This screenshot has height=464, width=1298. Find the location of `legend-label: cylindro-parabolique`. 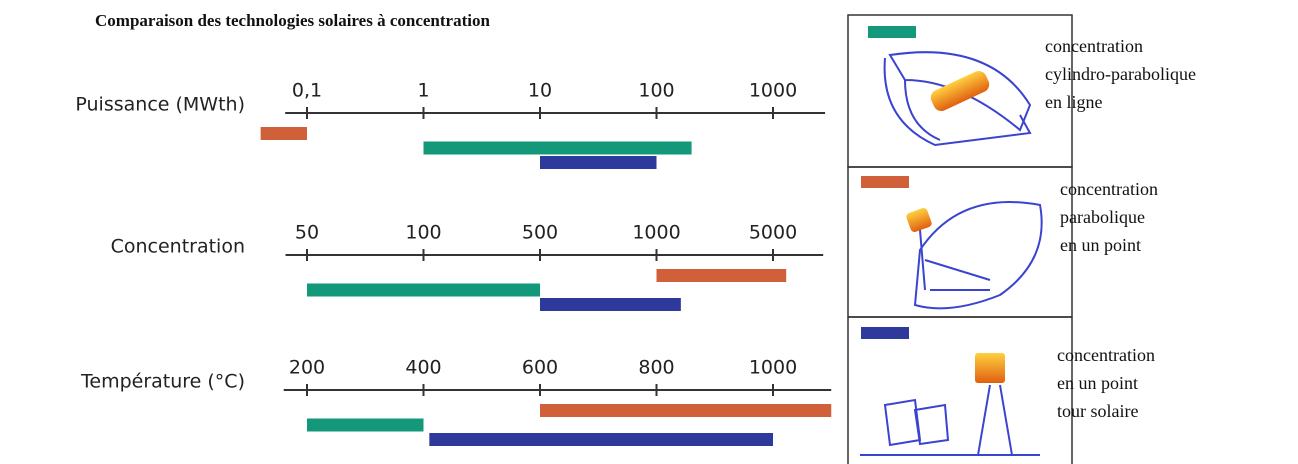

legend-label: cylindro-parabolique is located at coordinates (1120, 74).